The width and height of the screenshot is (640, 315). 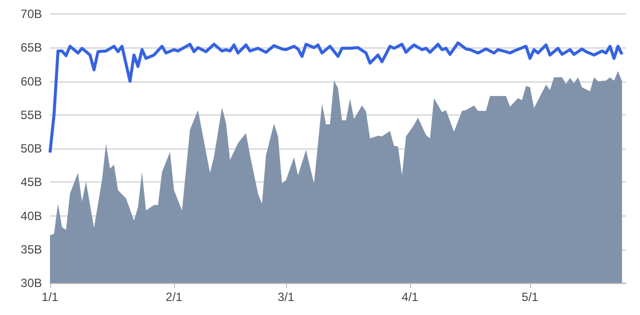 What do you see at coordinates (410, 297) in the screenshot?
I see `x-tick-label: 4/1` at bounding box center [410, 297].